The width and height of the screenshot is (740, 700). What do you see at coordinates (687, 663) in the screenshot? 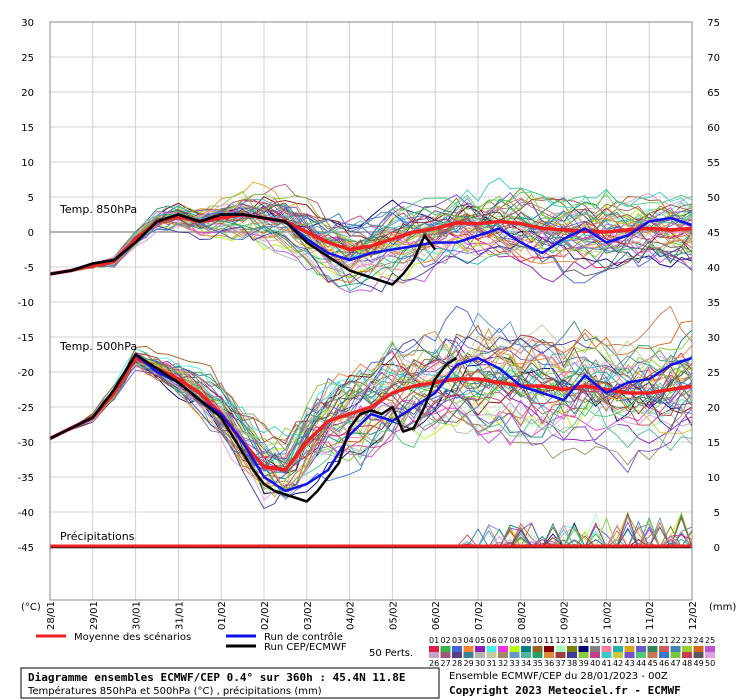
I see `pert-number: 48` at bounding box center [687, 663].